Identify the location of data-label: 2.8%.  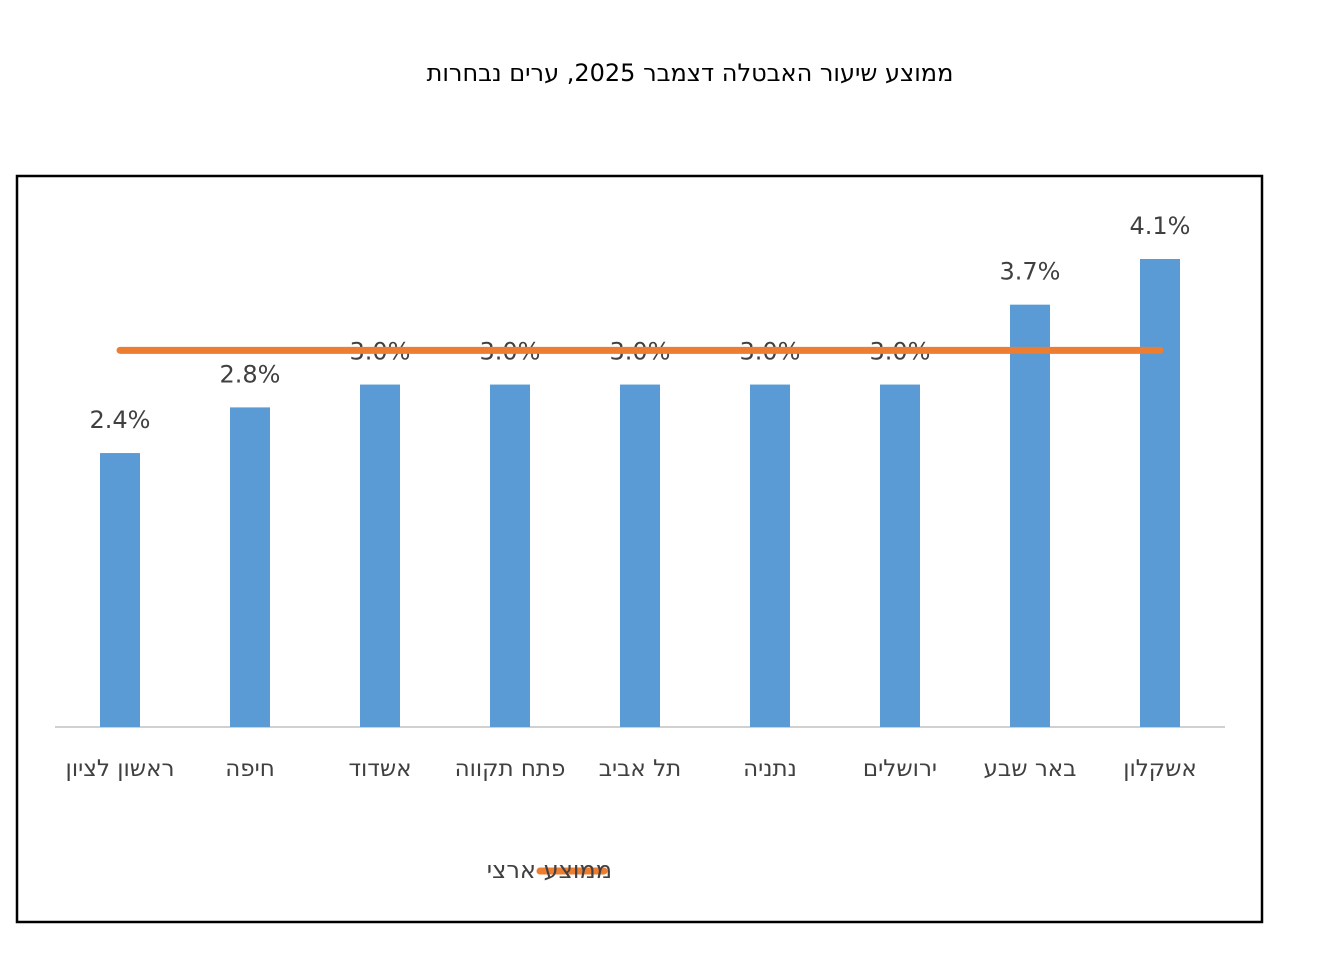
(250, 374).